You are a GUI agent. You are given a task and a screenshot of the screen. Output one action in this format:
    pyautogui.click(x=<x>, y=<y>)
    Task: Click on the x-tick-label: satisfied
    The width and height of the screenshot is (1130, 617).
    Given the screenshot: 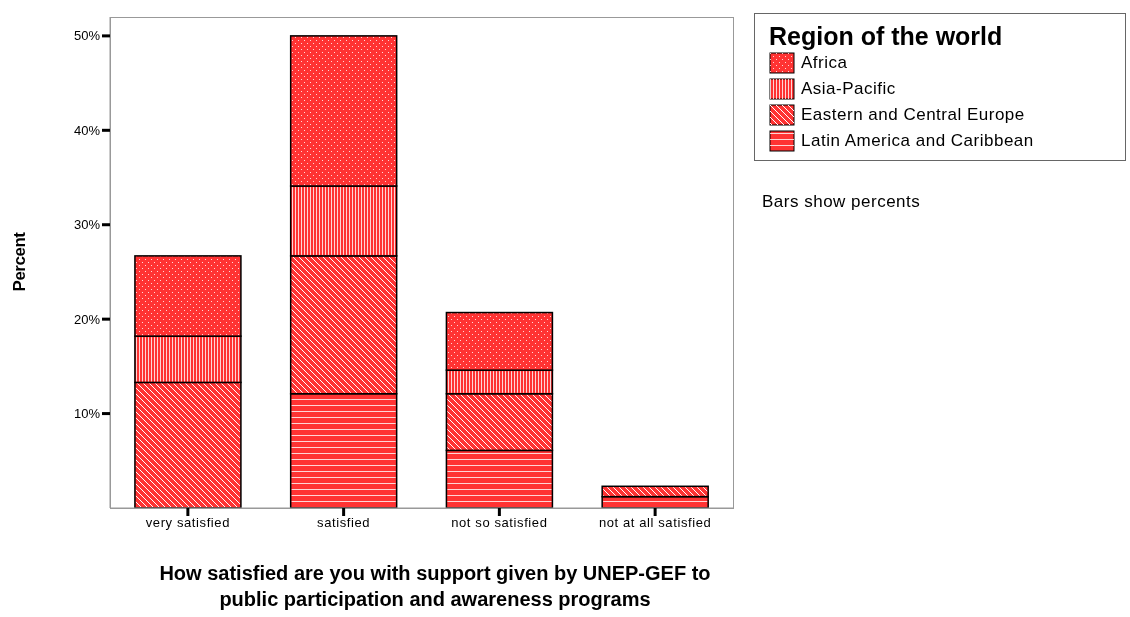 What is the action you would take?
    pyautogui.click(x=344, y=523)
    